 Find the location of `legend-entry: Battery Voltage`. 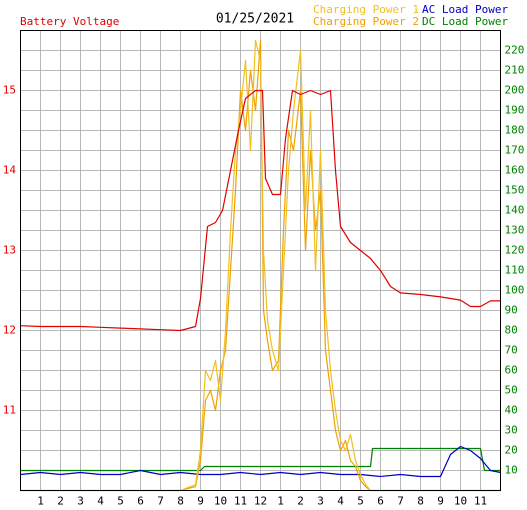

legend-entry: Battery Voltage is located at coordinates (69, 21).